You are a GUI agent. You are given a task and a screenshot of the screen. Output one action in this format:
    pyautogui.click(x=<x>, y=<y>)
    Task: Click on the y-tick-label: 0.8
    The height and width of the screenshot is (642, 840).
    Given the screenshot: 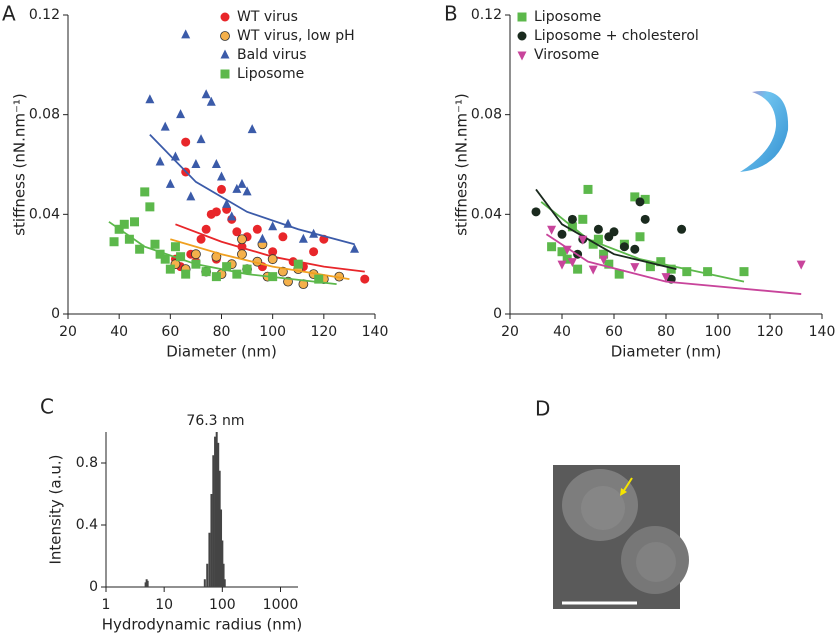 What is the action you would take?
    pyautogui.click(x=87, y=463)
    